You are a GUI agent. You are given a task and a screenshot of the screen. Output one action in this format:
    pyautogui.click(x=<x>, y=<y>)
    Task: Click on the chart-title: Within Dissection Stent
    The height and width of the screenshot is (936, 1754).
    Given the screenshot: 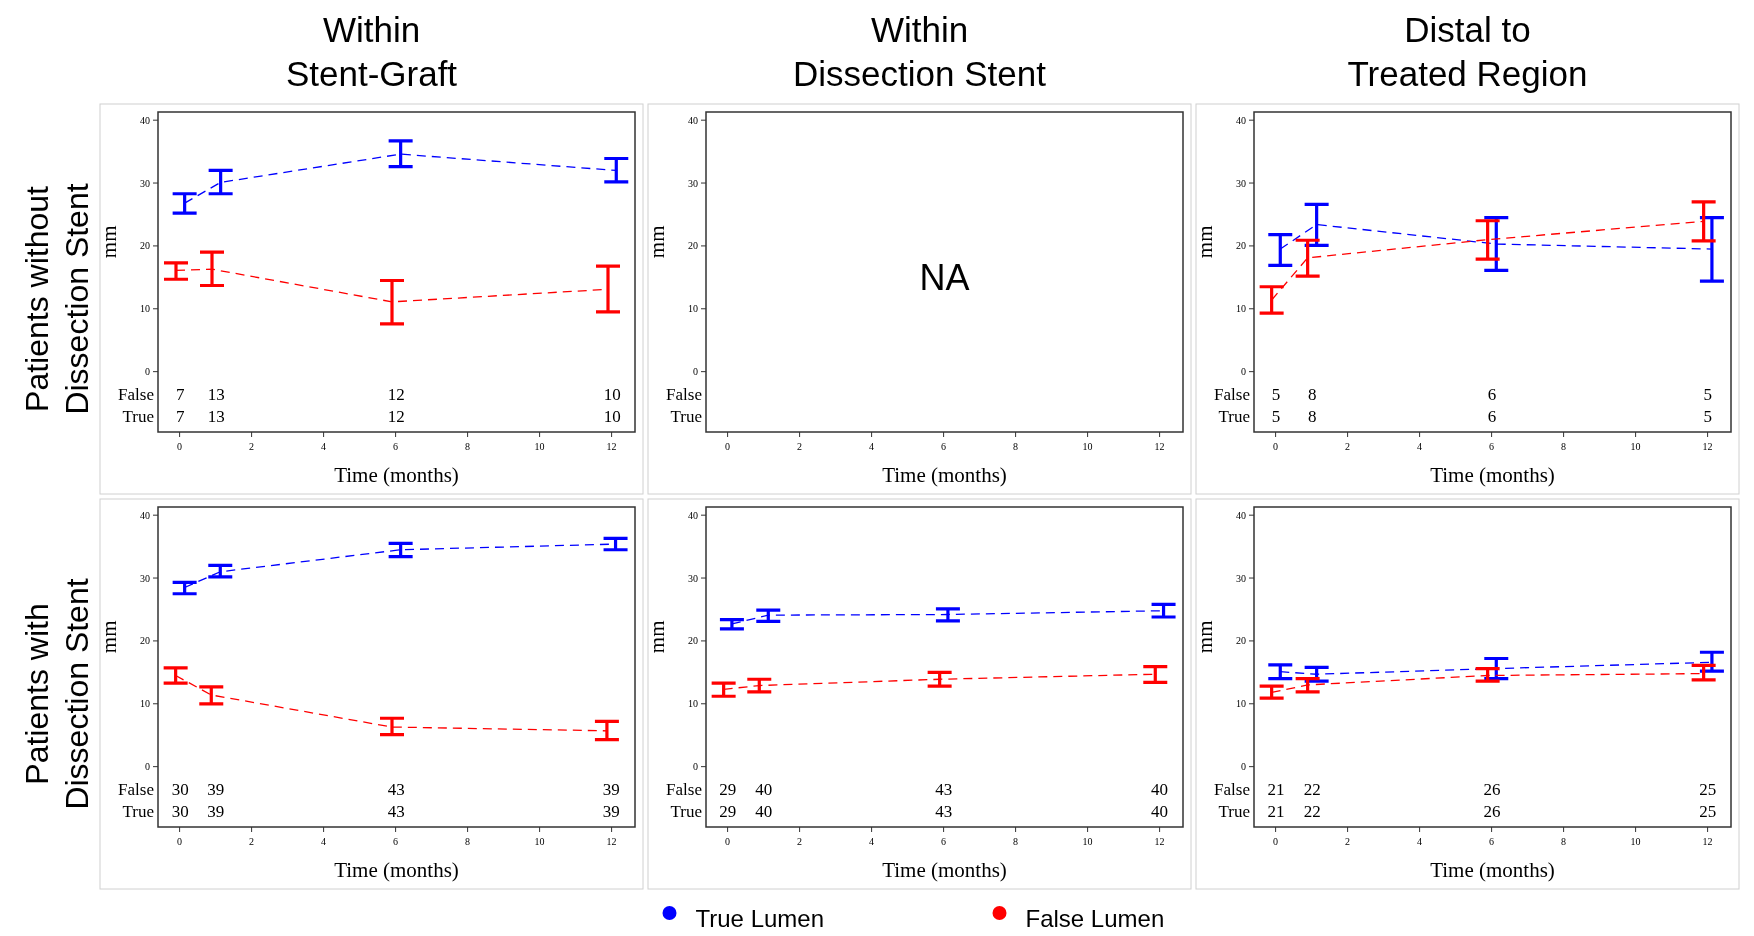 What is the action you would take?
    pyautogui.click(x=920, y=51)
    